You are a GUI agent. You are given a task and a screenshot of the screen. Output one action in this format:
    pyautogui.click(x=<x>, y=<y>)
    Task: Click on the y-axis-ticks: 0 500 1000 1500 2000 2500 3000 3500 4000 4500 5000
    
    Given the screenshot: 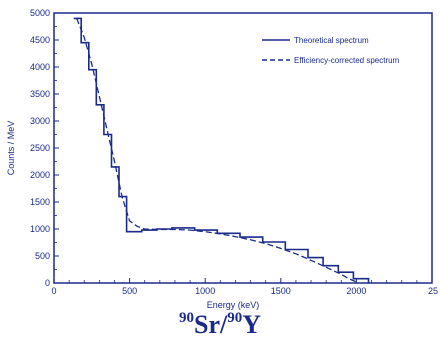 What is the action you would take?
    pyautogui.click(x=44, y=148)
    